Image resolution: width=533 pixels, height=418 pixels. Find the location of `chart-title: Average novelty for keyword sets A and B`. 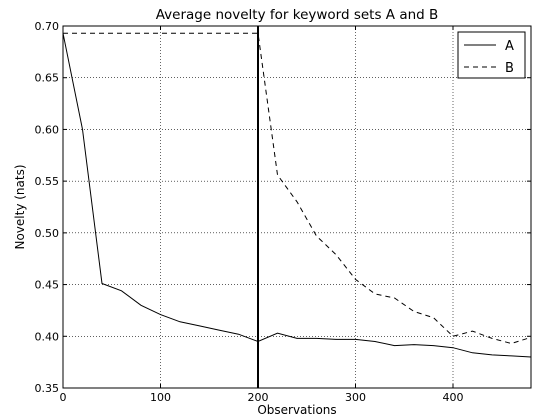

chart-title: Average novelty for keyword sets A and B is located at coordinates (297, 15).